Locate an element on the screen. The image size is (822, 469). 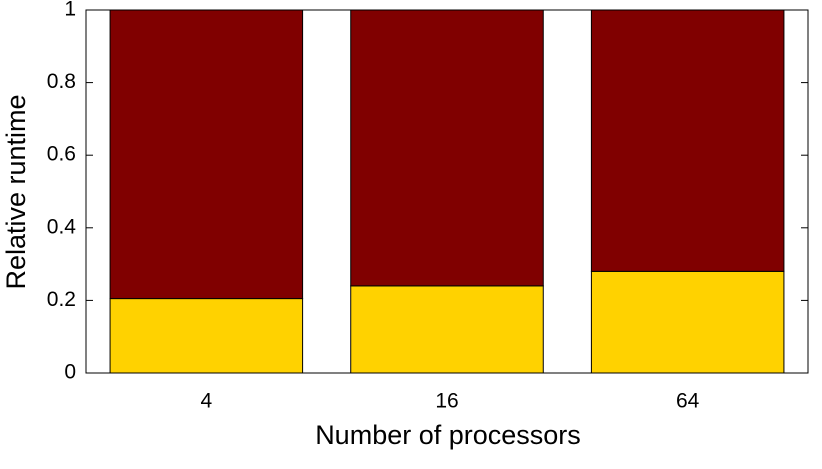
x-tick-label: 4 is located at coordinates (206, 401).